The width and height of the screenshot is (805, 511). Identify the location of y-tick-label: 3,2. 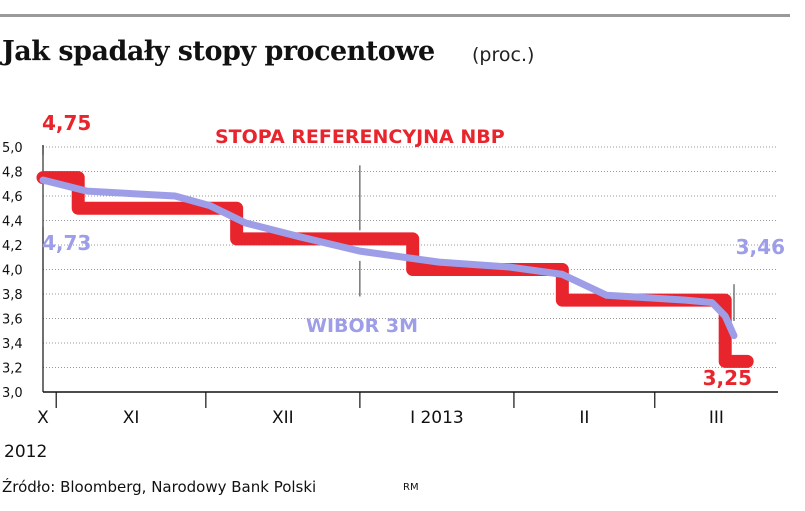
(12, 369).